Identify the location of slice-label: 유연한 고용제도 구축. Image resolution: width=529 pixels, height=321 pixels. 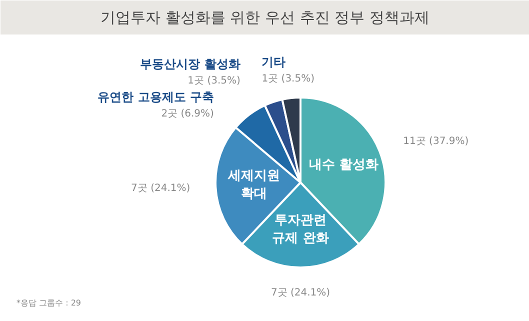
(156, 97).